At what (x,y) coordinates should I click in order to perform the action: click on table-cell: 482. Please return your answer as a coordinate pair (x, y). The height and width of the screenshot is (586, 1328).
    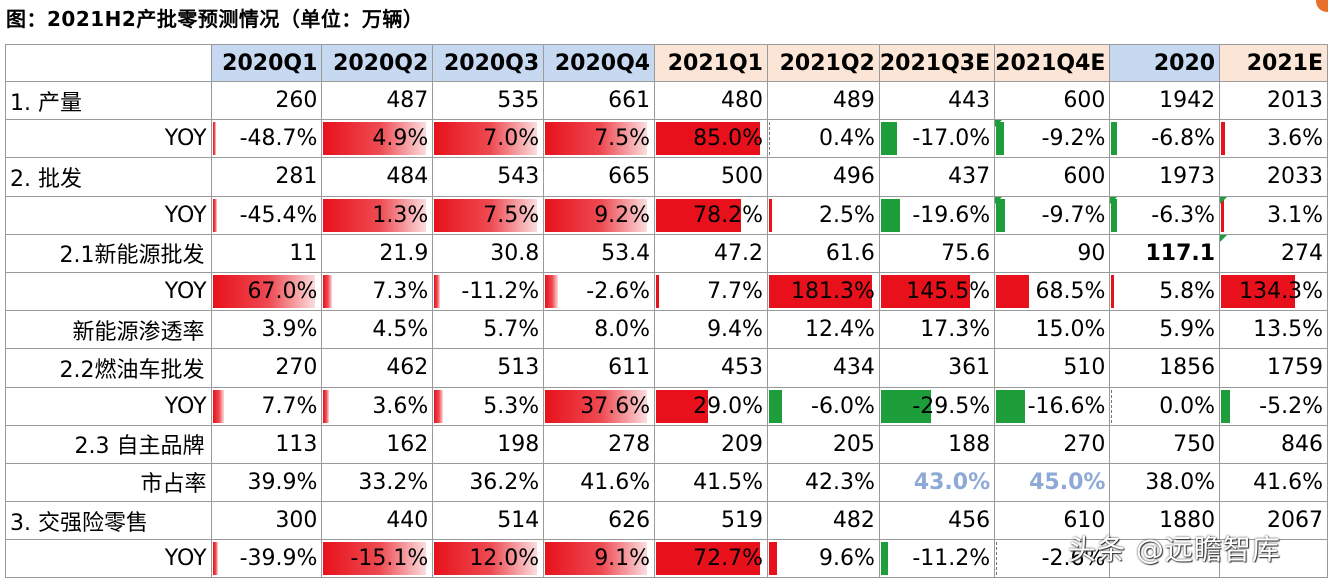
    Looking at the image, I should click on (823, 521).